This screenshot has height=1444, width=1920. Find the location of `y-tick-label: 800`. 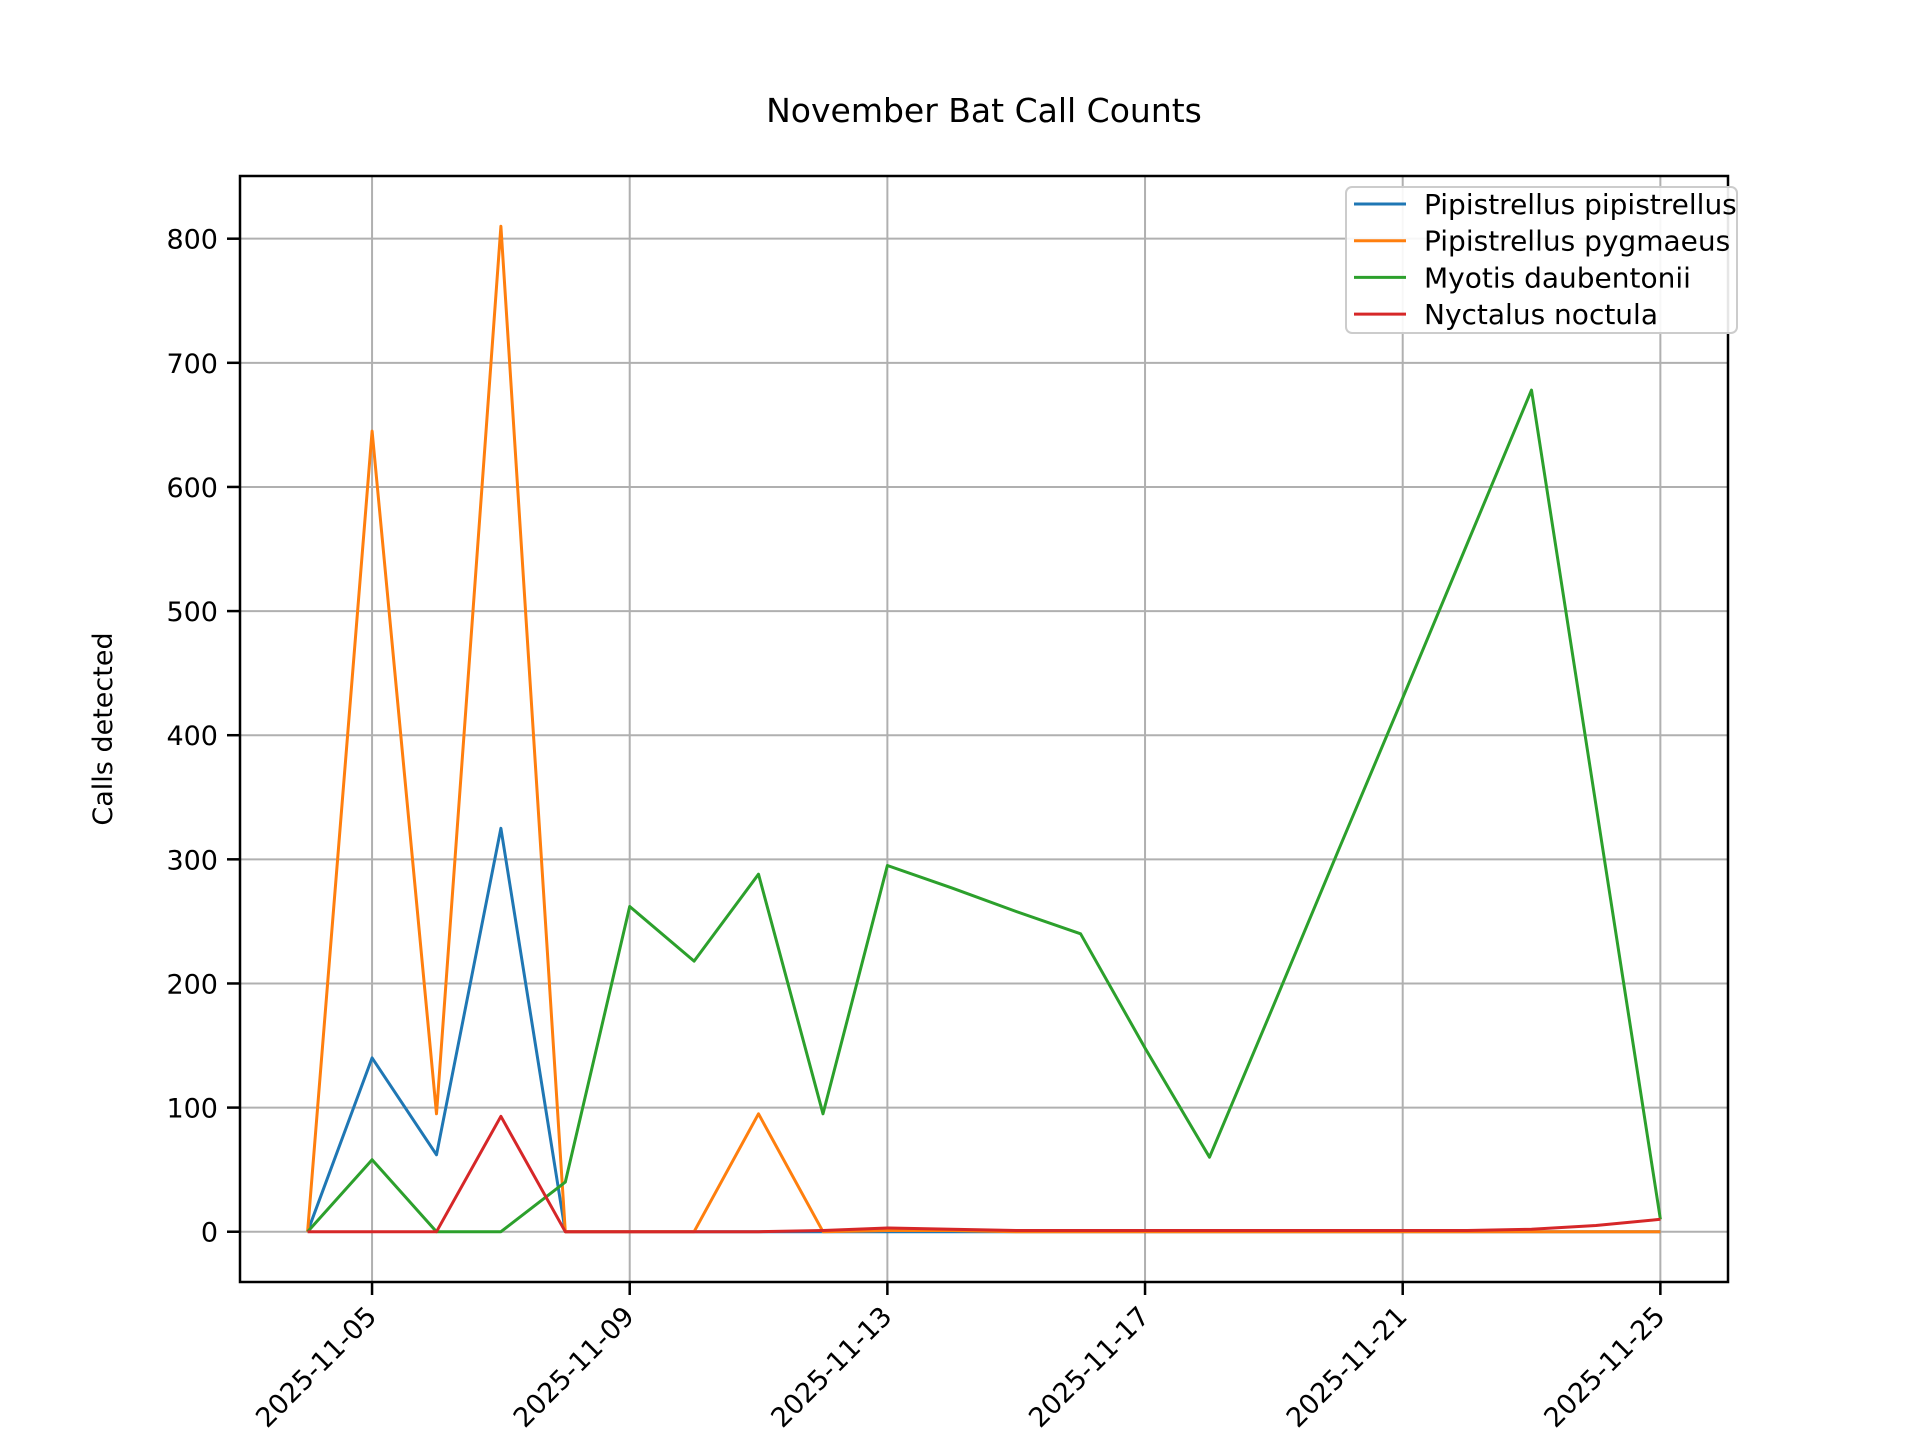

y-tick-label: 800 is located at coordinates (192, 240).